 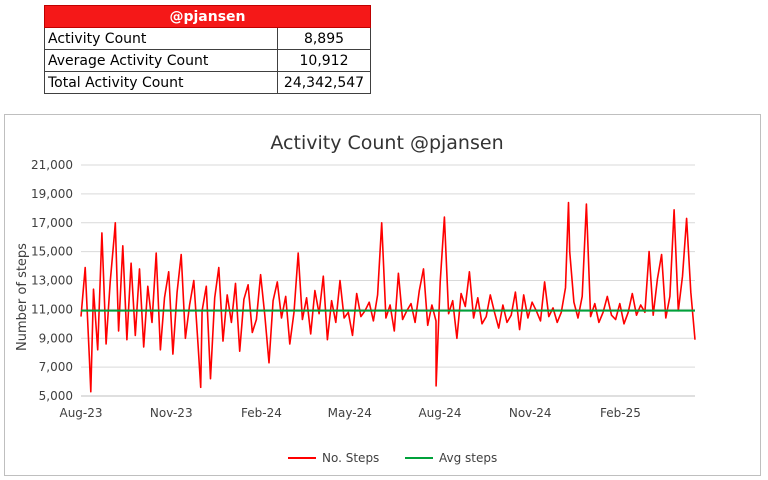 I want to click on y-tick-label: 13,000, so click(x=52, y=281).